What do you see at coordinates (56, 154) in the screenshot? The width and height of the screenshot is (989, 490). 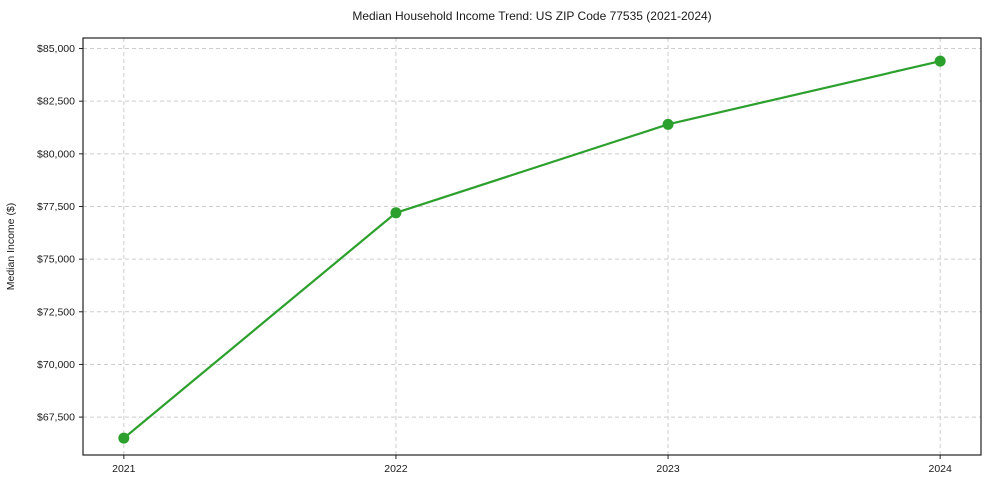 I see `y-tick-label: $80,000` at bounding box center [56, 154].